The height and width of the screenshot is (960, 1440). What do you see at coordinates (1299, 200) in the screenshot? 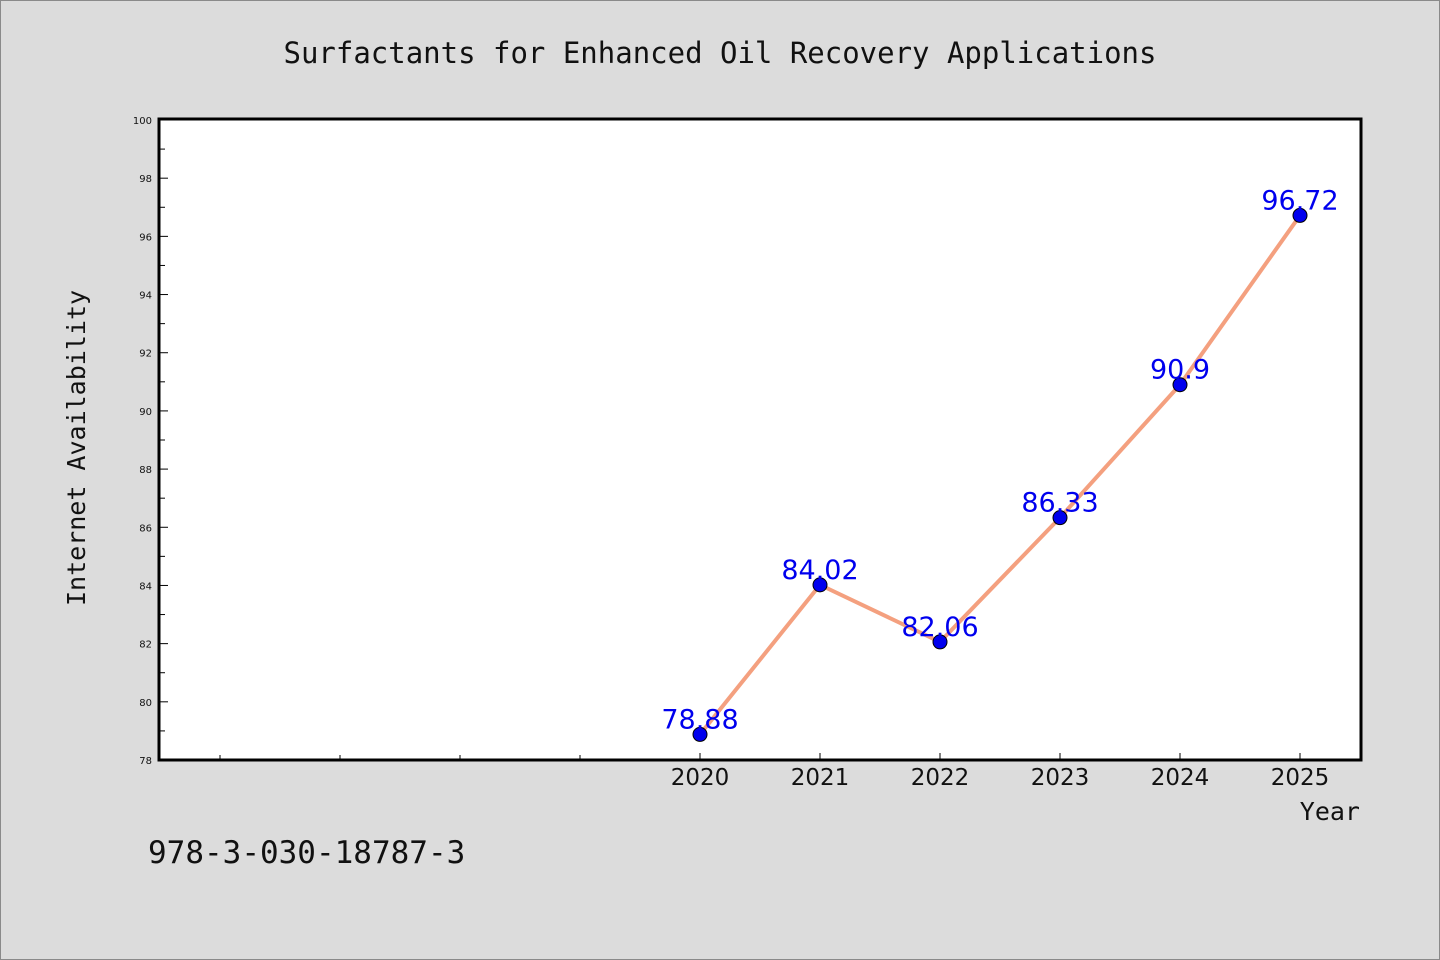
I see `data-label: 96.72` at bounding box center [1299, 200].